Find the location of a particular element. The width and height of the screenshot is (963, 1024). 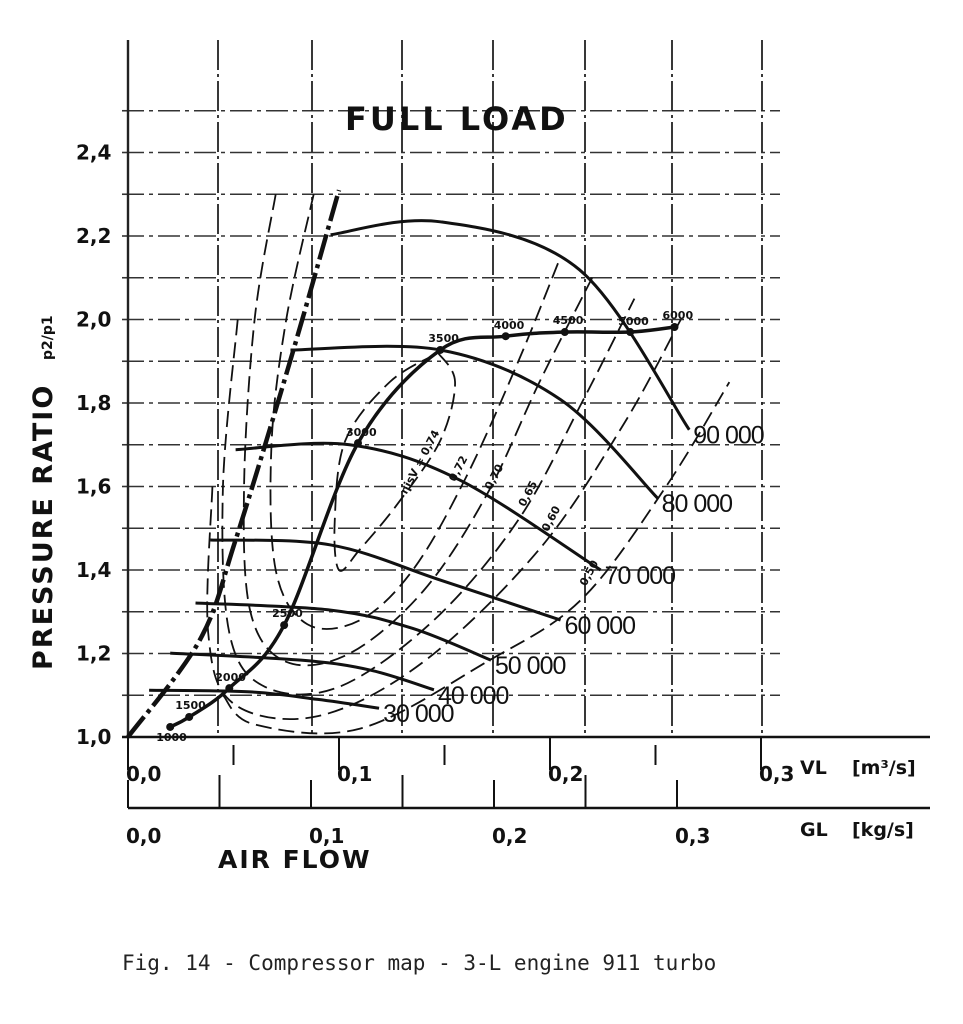

y-tick-label: 1,2 is located at coordinates (93, 654).